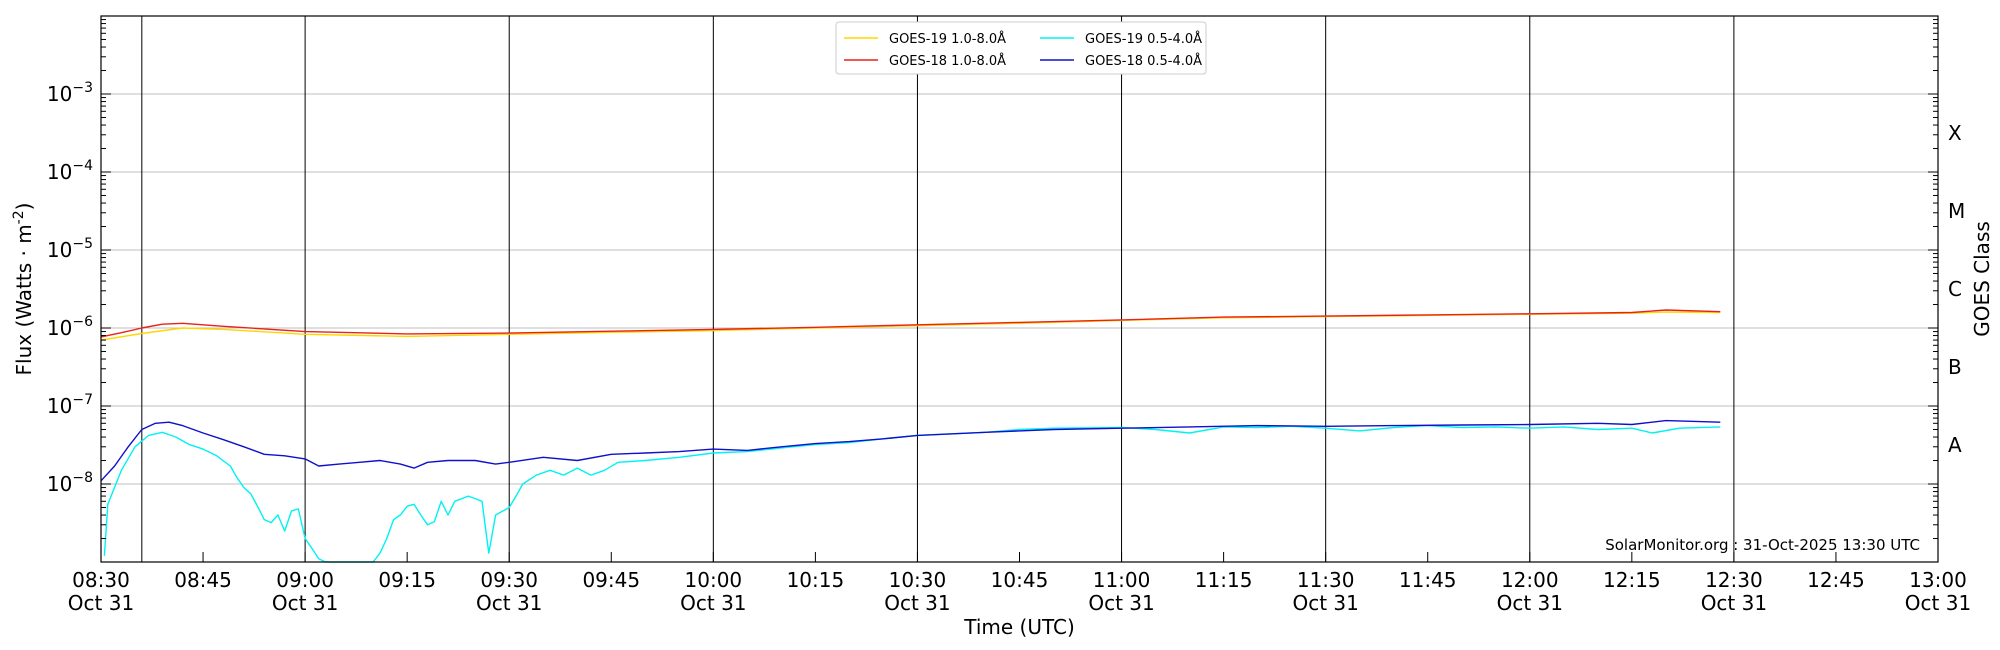  Describe the element at coordinates (917, 603) in the screenshot. I see `x-tick-date-8: Oct 31` at that location.